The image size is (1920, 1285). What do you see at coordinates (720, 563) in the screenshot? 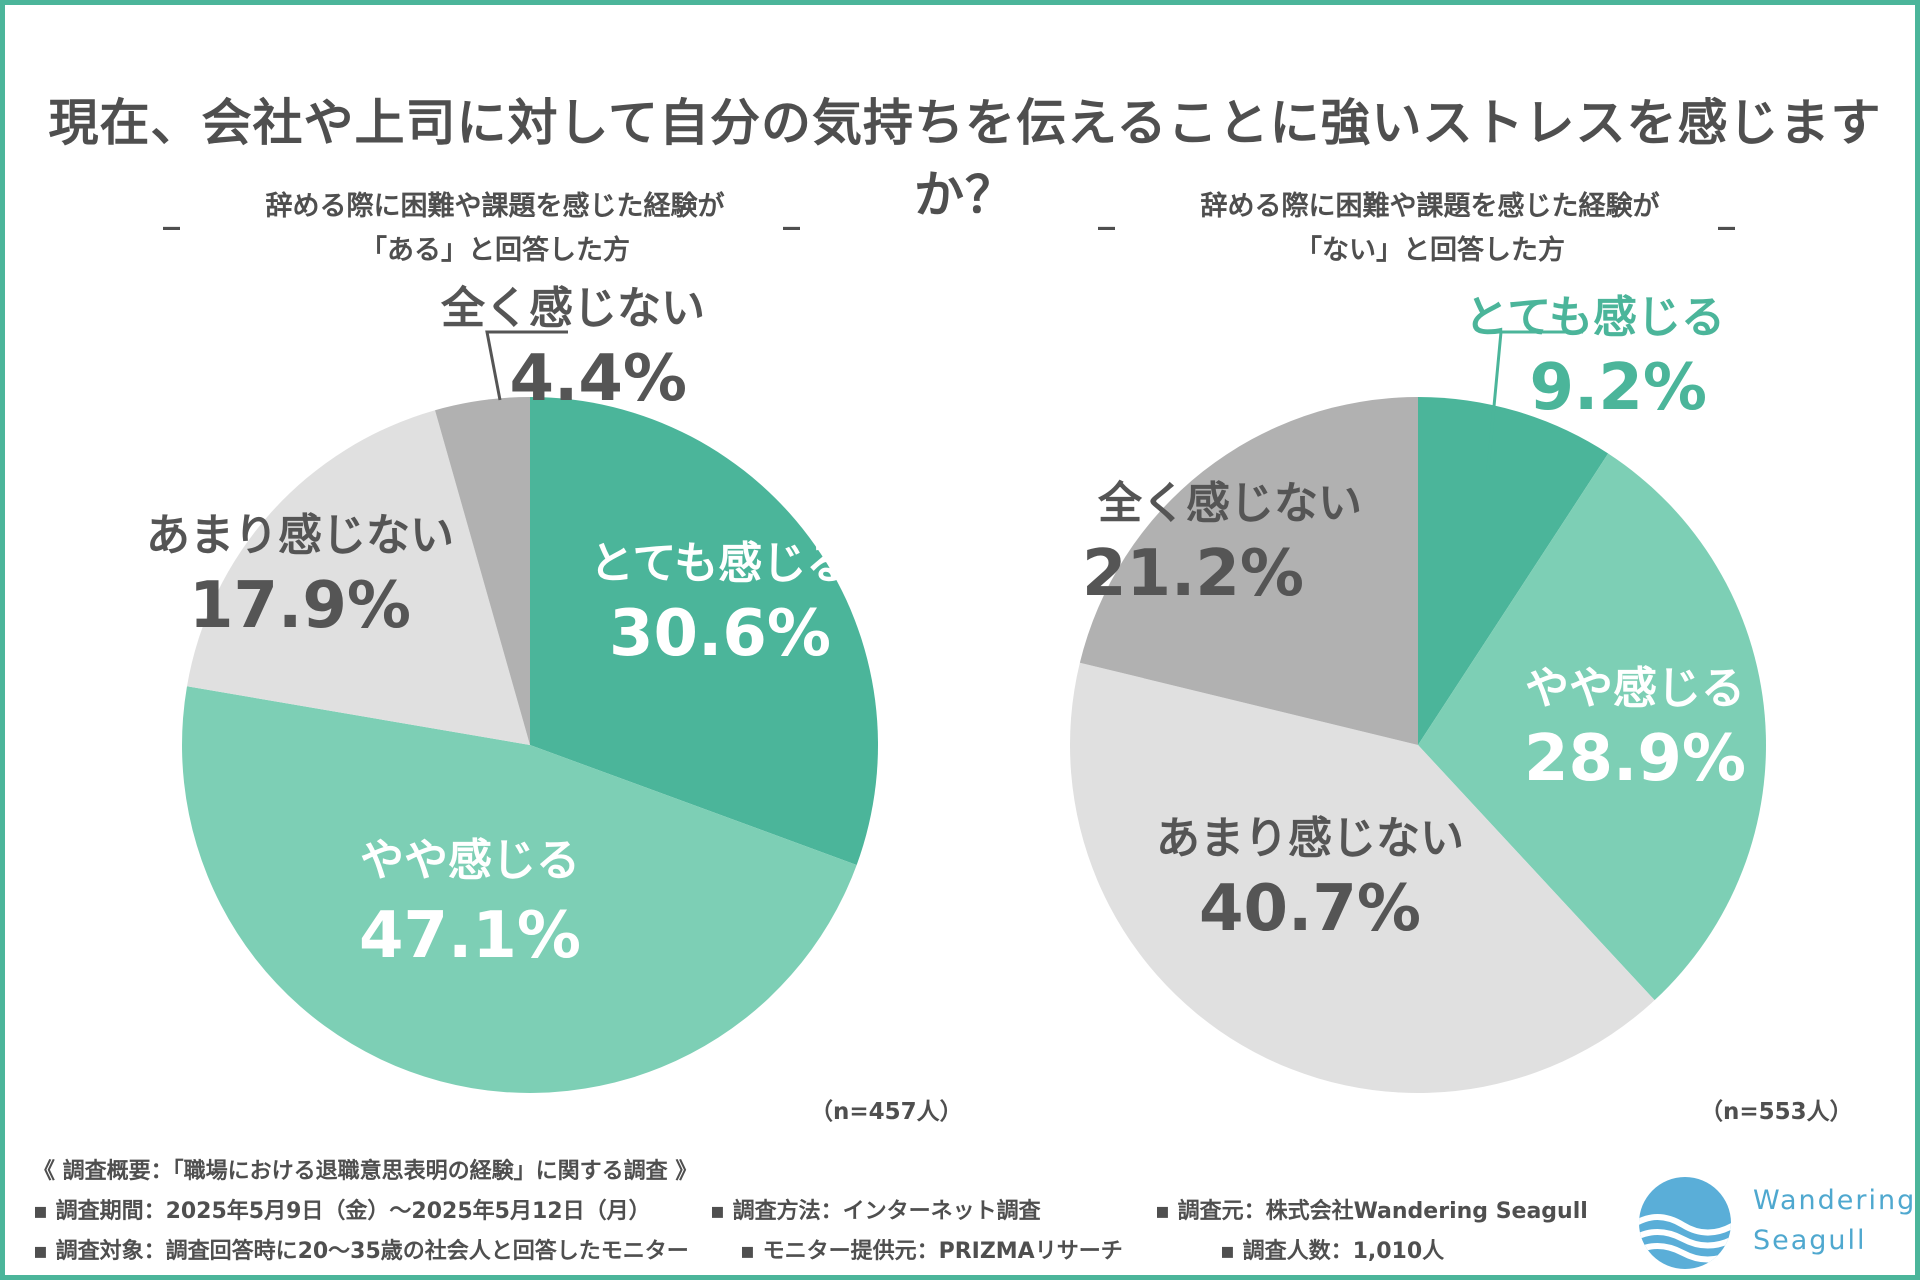
I see `left-label-very: とても感じる` at bounding box center [720, 563].